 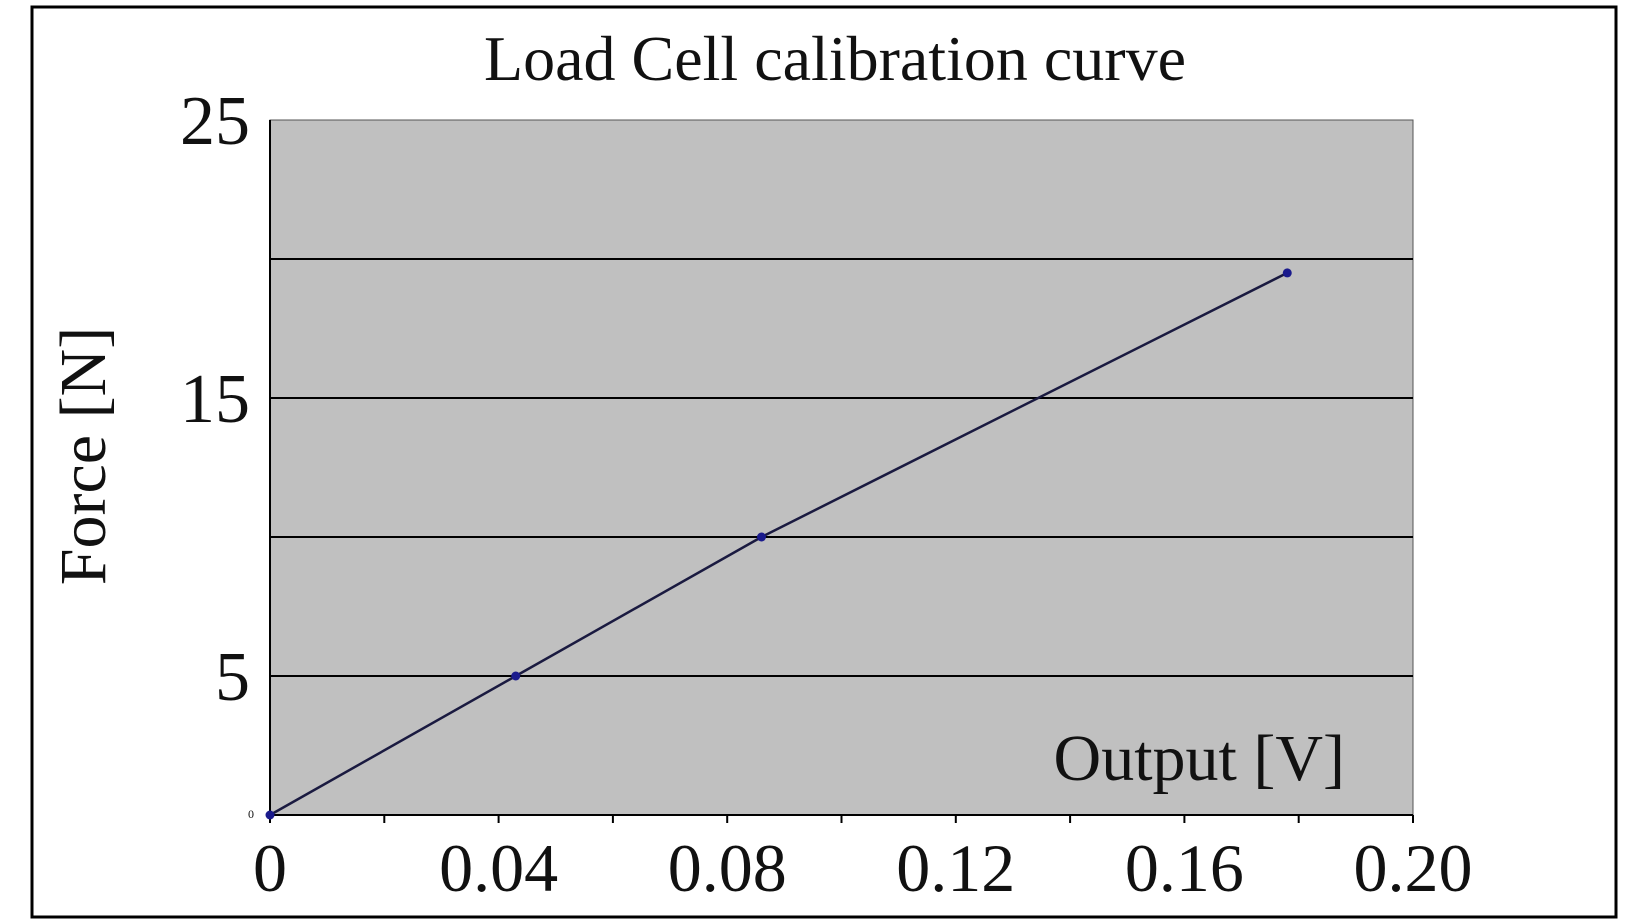 What do you see at coordinates (232, 677) in the screenshot?
I see `y-tick-label-0: 5` at bounding box center [232, 677].